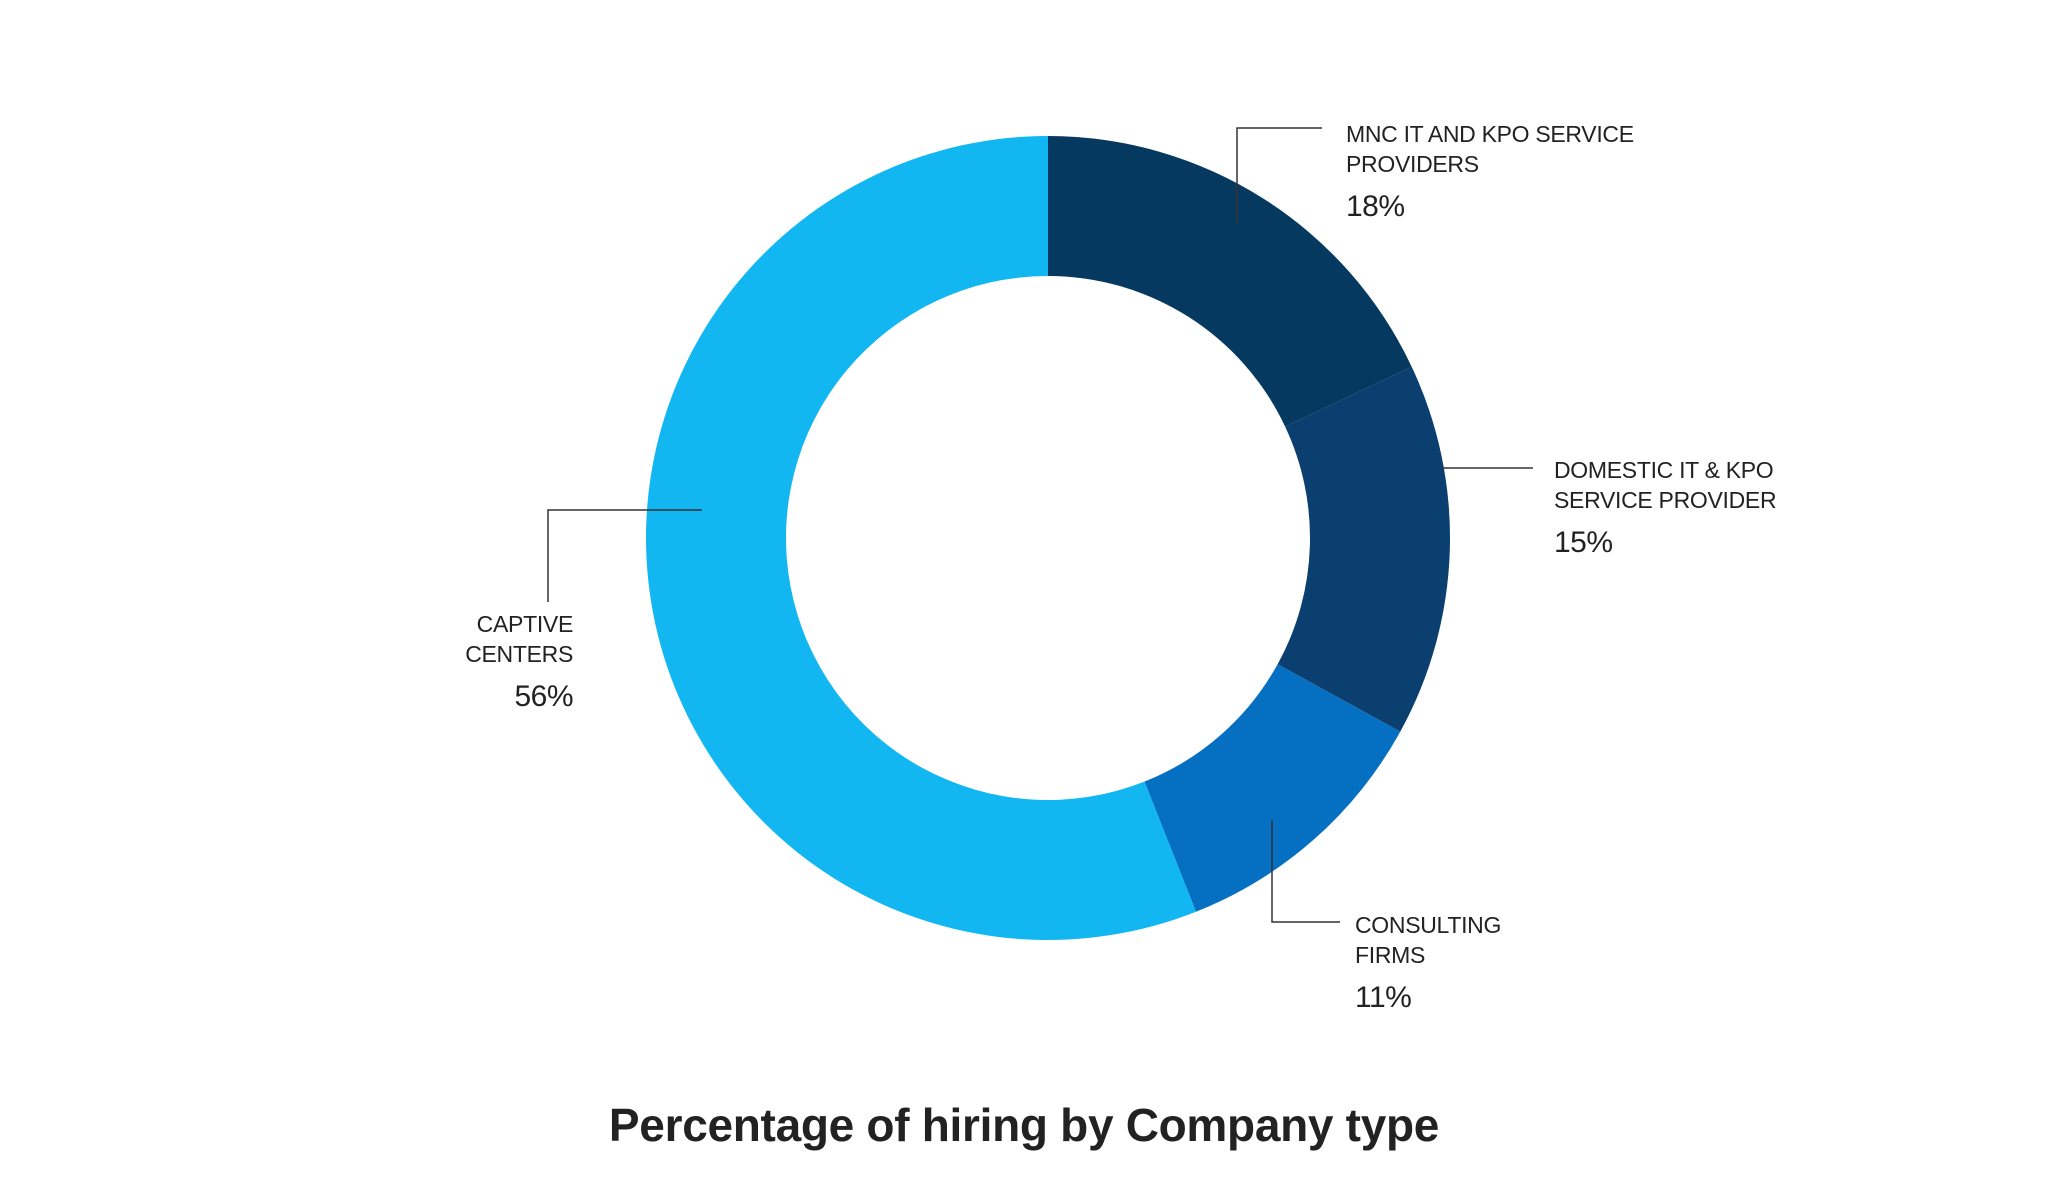 Image resolution: width=2048 pixels, height=1195 pixels. What do you see at coordinates (1663, 470) in the screenshot?
I see `slice-label-domestic-it-kpo-line-1: DOMESTIC IT & KPO` at bounding box center [1663, 470].